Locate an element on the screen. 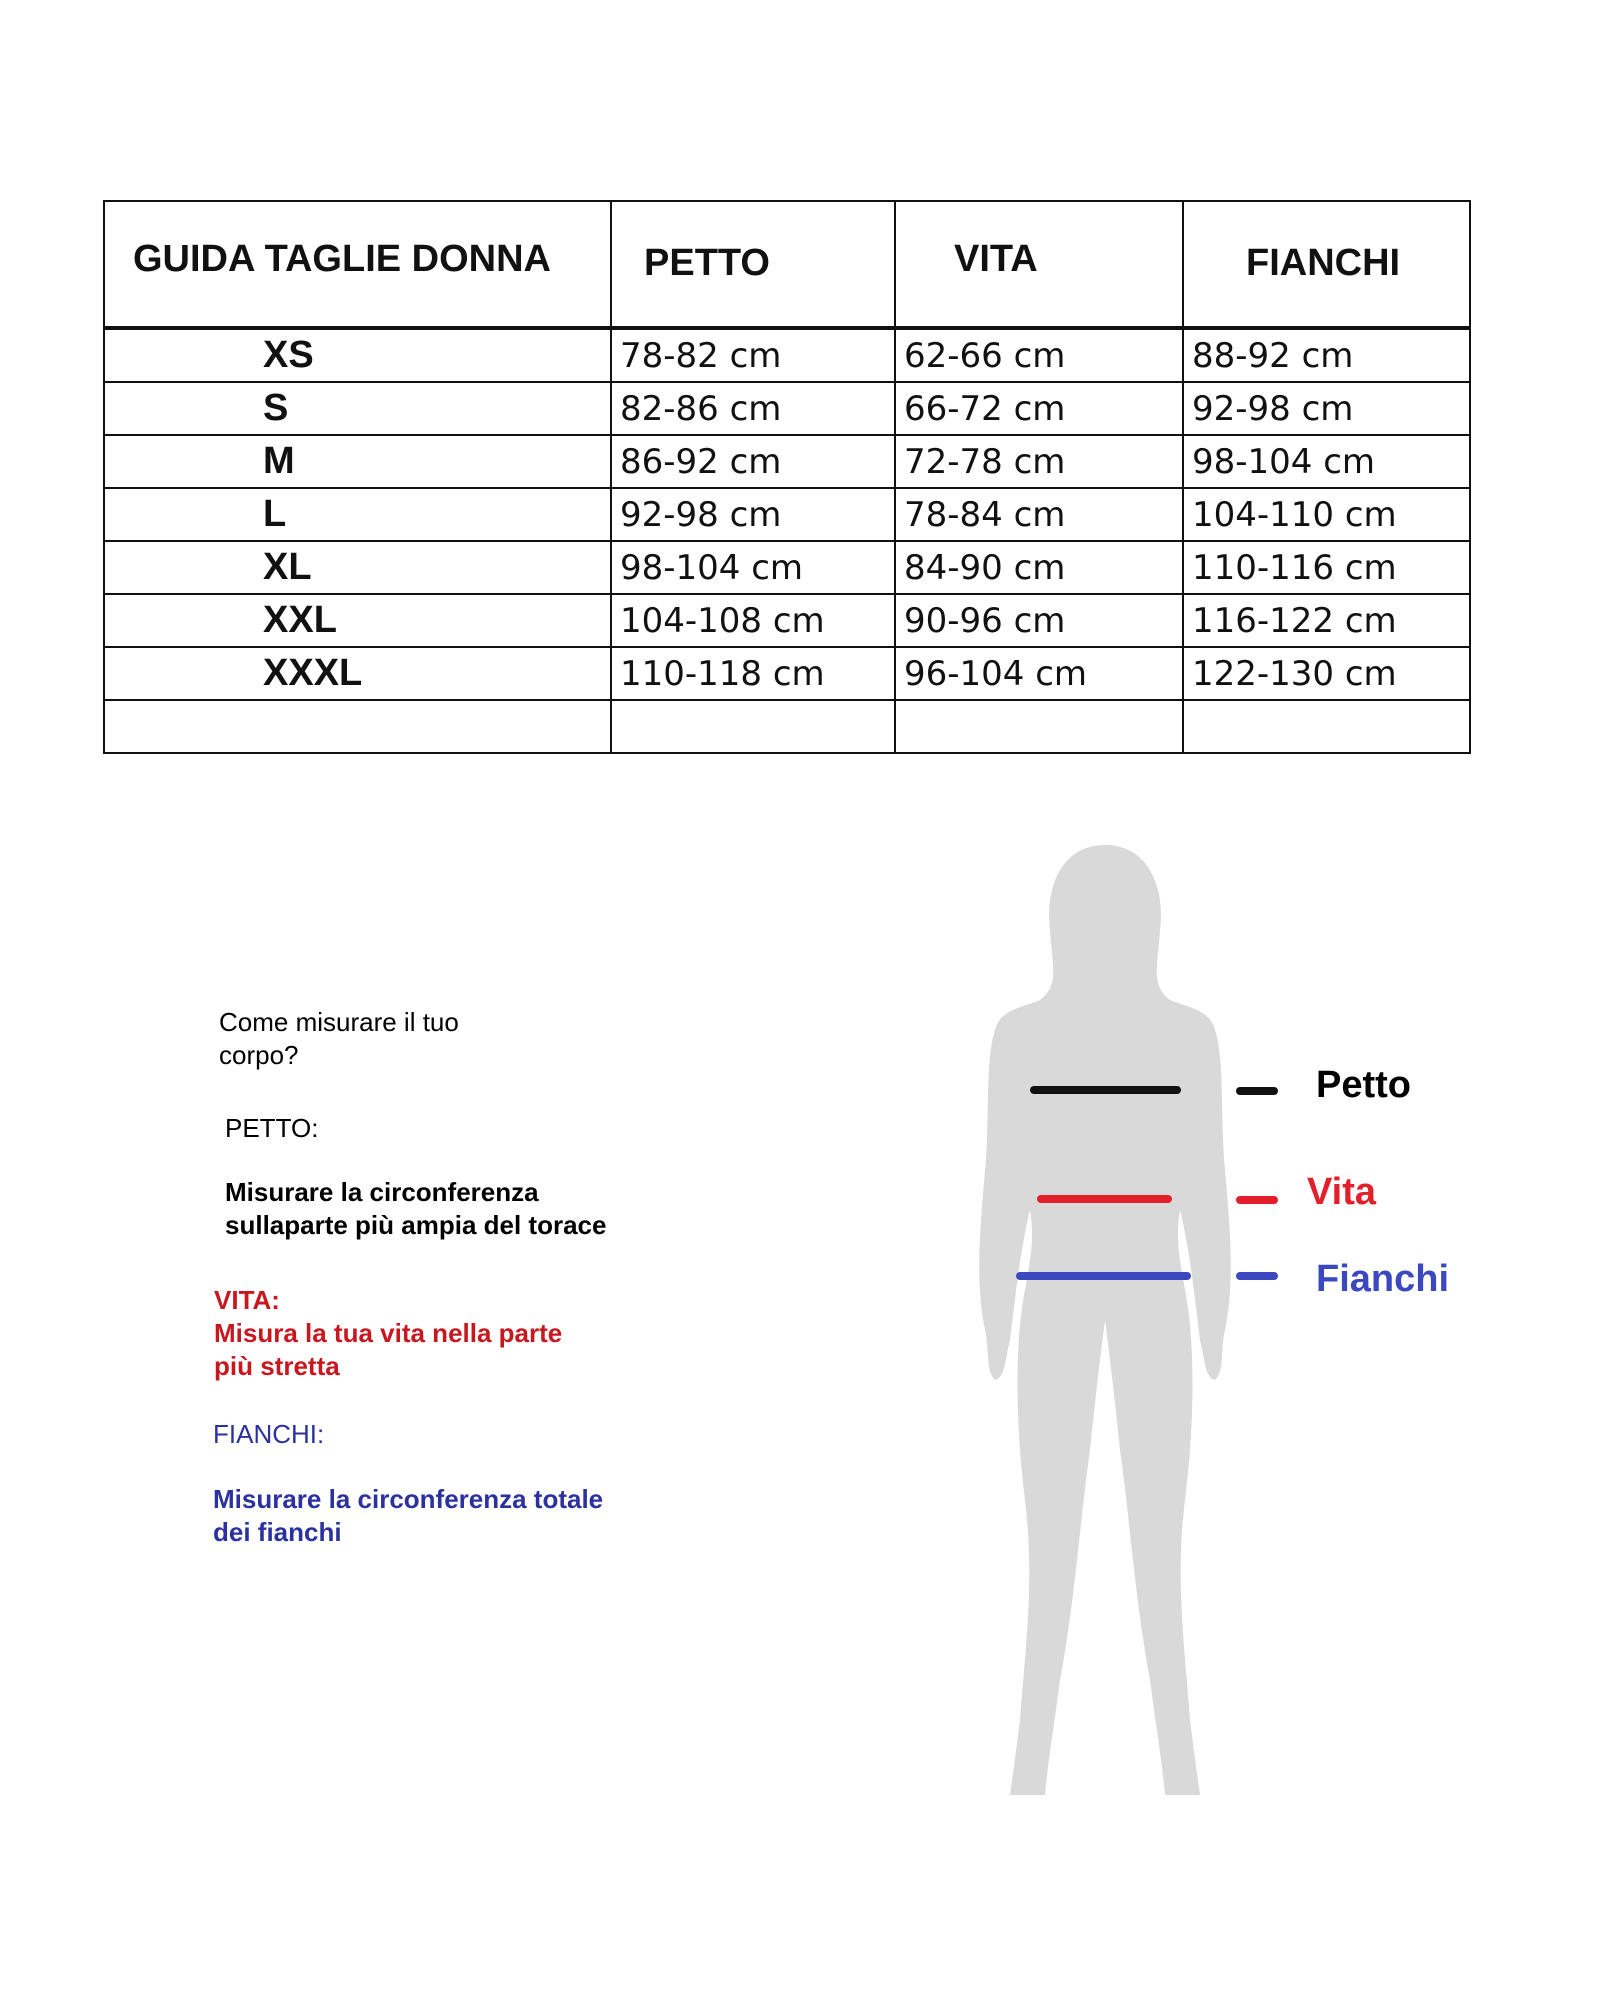  measure-cell: 110-116 cm is located at coordinates (1326, 567).